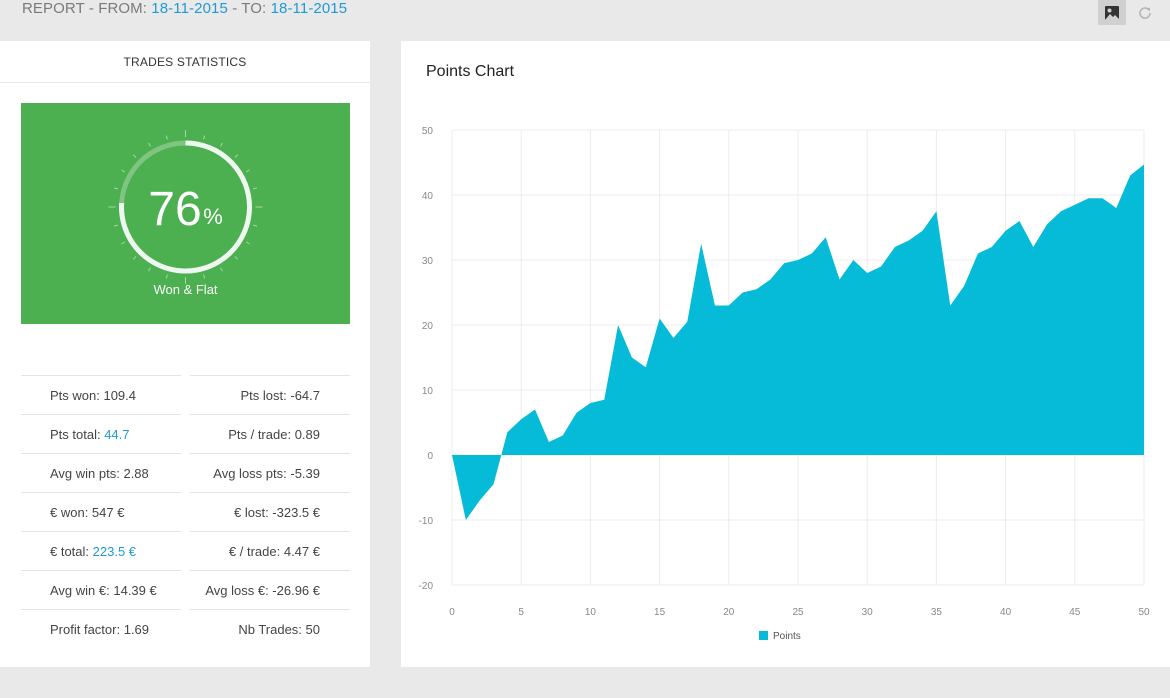 The height and width of the screenshot is (698, 1170). I want to click on gauge-progress-arc, so click(185, 207).